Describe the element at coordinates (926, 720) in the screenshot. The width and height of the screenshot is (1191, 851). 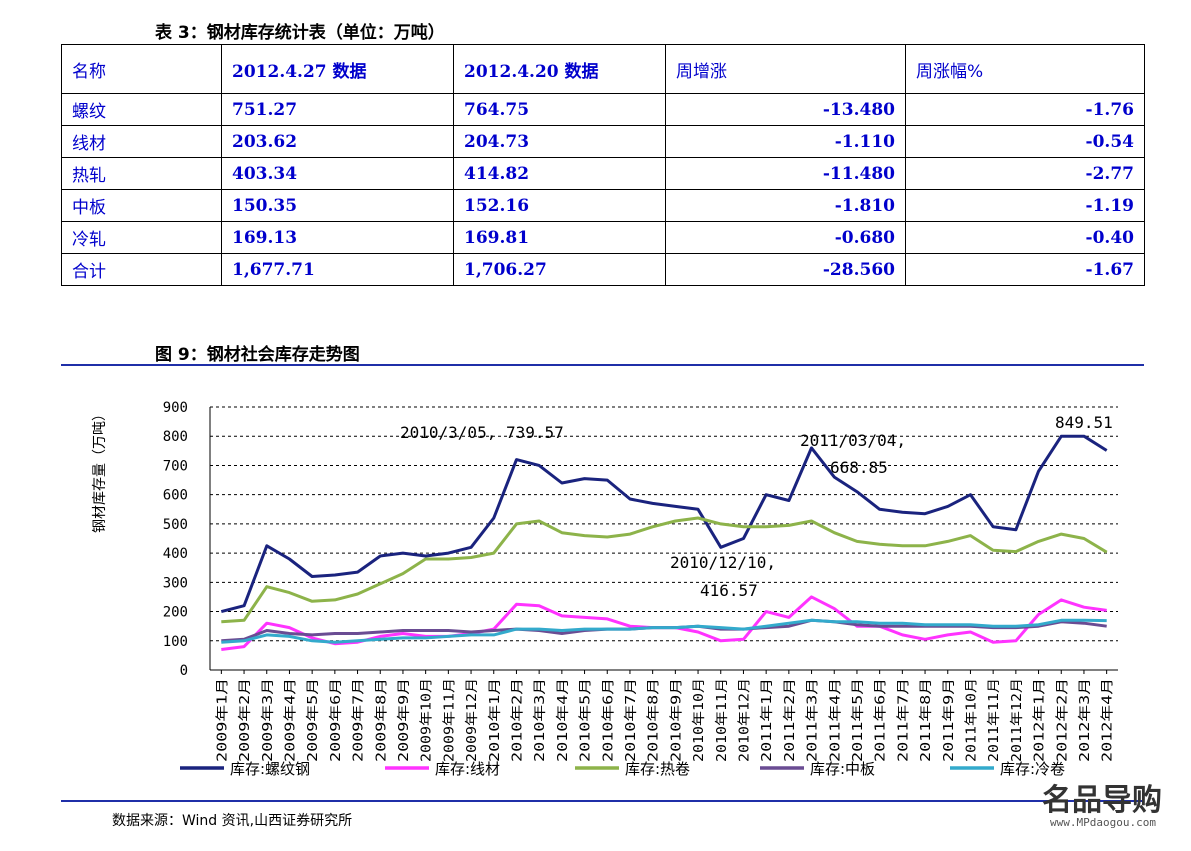
I see `x-tick-label: 2011年8月` at that location.